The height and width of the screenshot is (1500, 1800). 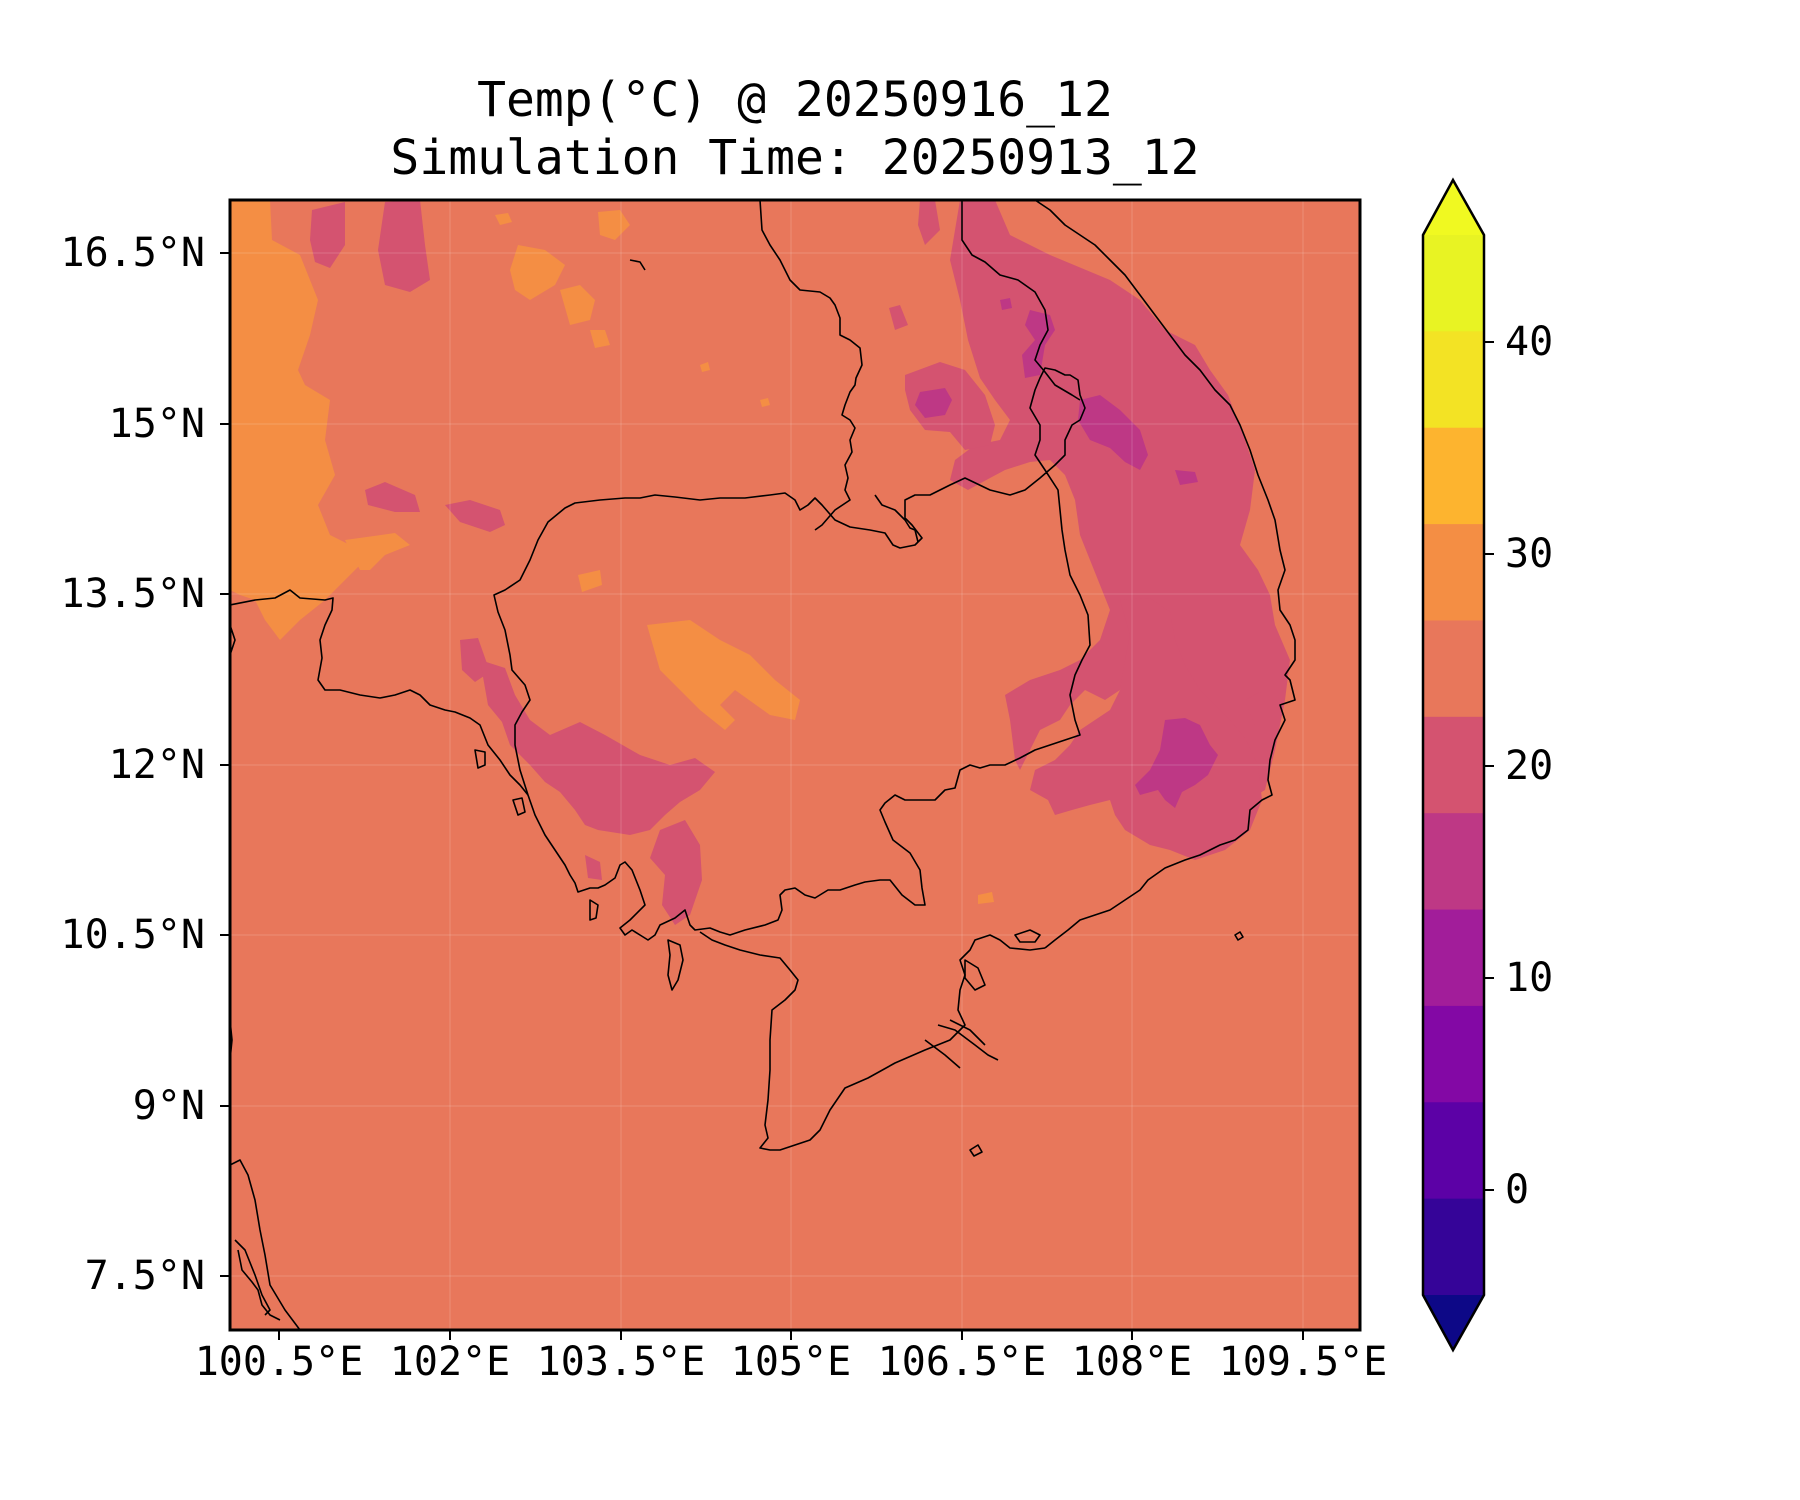 What do you see at coordinates (168, 1106) in the screenshot?
I see `lat-tick-label: 9°N` at bounding box center [168, 1106].